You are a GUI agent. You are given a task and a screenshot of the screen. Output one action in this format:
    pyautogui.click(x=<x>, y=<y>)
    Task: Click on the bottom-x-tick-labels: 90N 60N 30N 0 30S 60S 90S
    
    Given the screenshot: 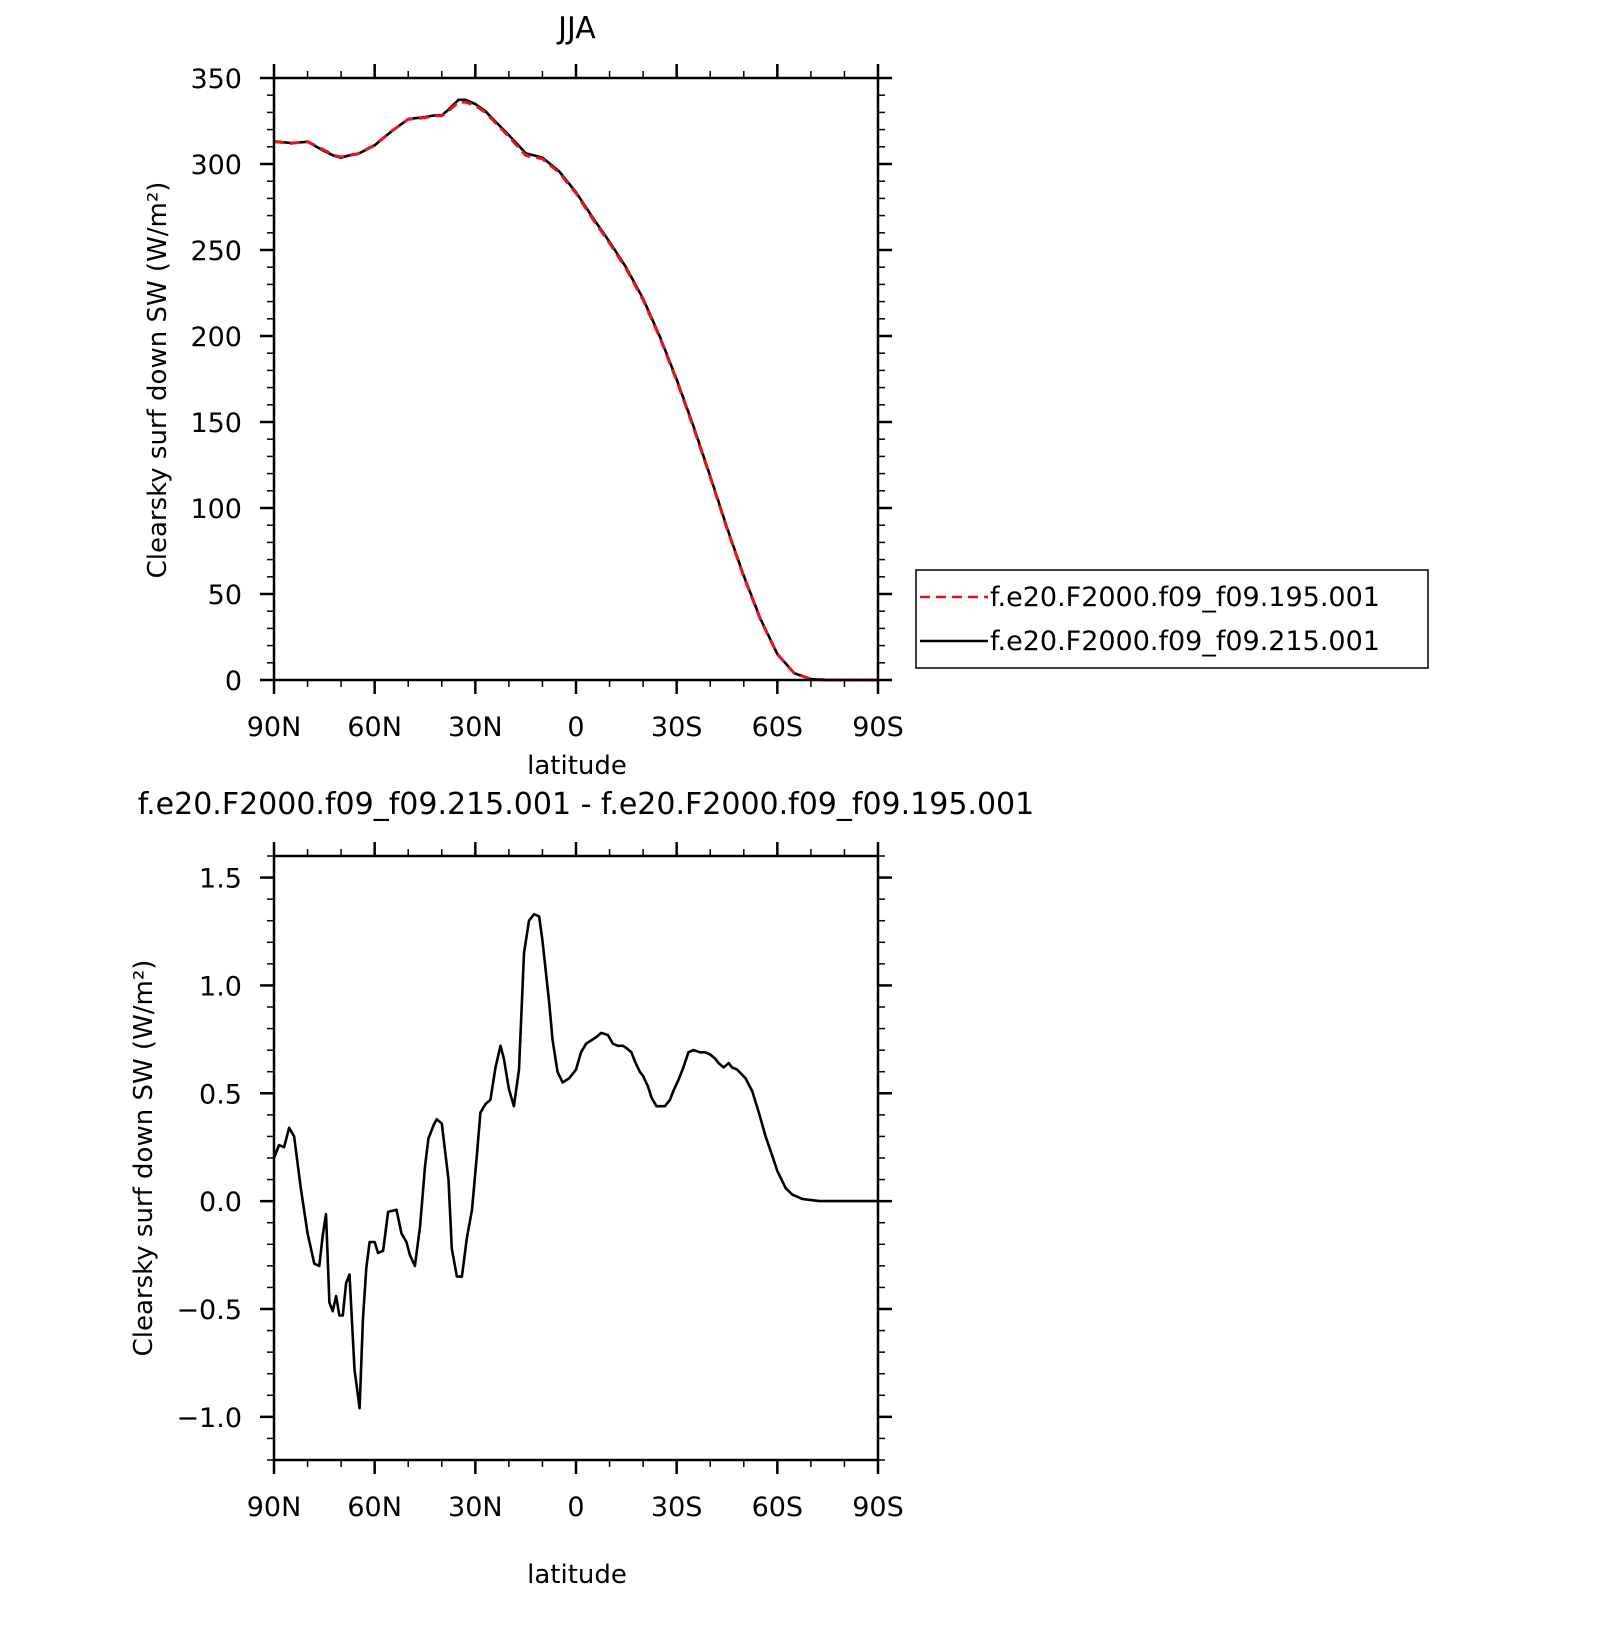 What is the action you would take?
    pyautogui.click(x=575, y=1507)
    